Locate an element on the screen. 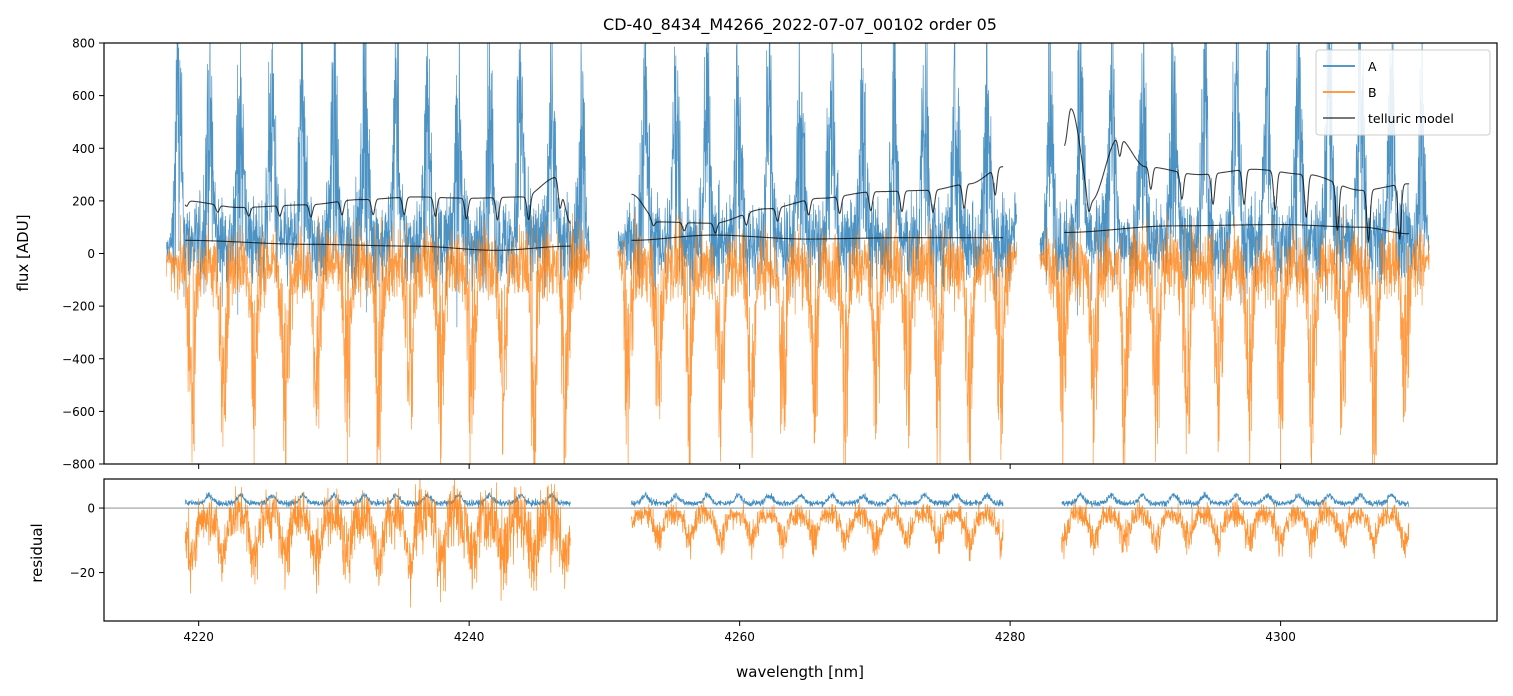 This screenshot has width=1513, height=696. legend-frame is located at coordinates (1403, 92).